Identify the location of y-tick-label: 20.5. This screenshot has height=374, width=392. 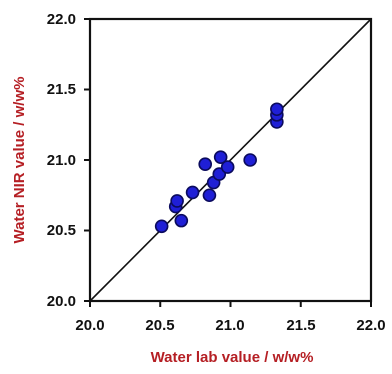
(61, 230).